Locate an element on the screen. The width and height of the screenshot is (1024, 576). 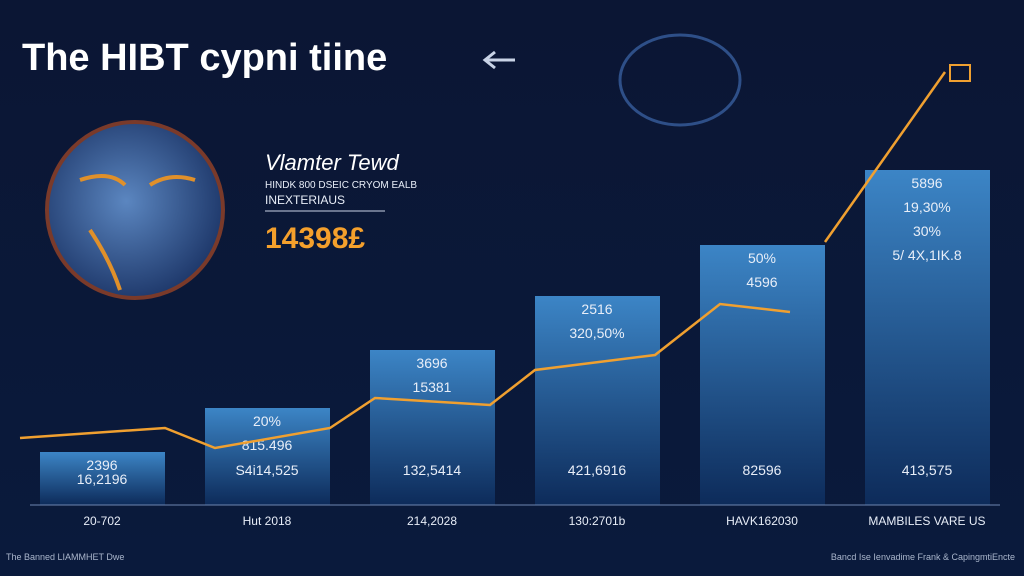
bar-label: 20% is located at coordinates (267, 421).